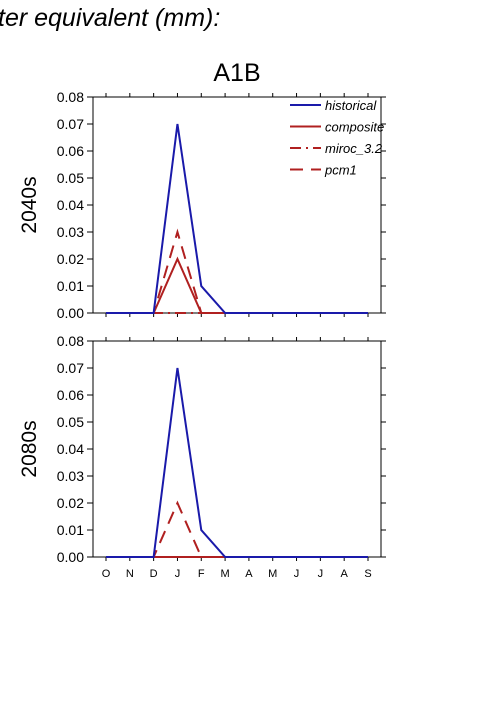 This screenshot has width=501, height=709. Describe the element at coordinates (351, 105) in the screenshot. I see `legend-label: historical` at that location.